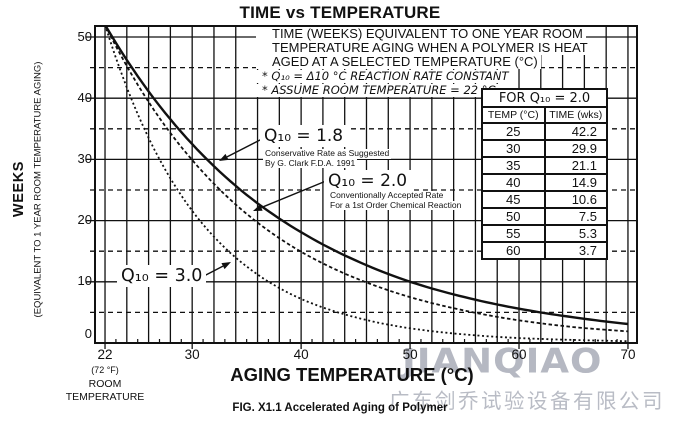 The width and height of the screenshot is (680, 428). Describe the element at coordinates (396, 204) in the screenshot. I see `caption-line: For a 1st Order Chemical Reaction` at that location.